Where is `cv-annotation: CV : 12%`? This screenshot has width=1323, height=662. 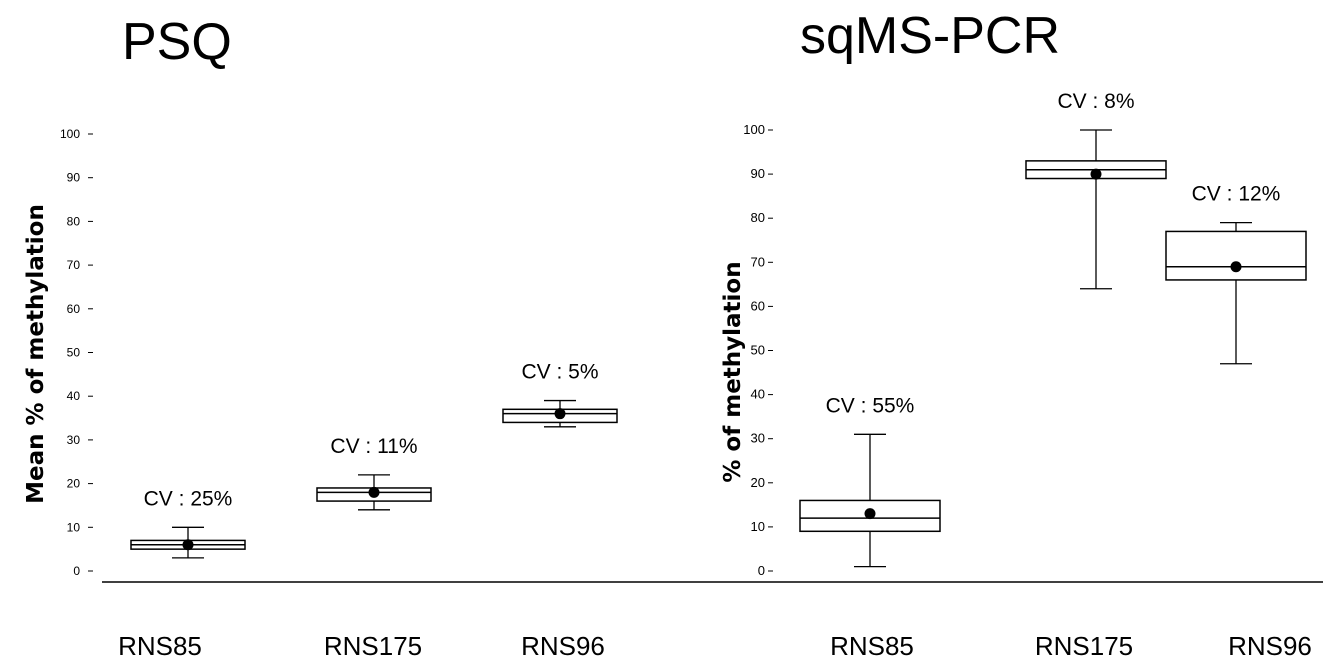
cv-annotation: CV : 12% is located at coordinates (1236, 194).